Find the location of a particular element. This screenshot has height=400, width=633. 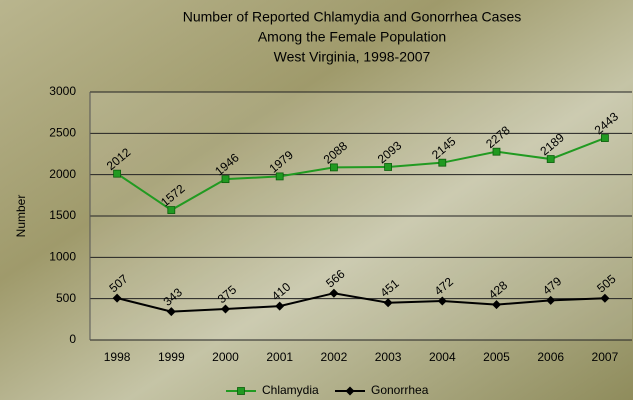

x-tick-label: 1999 is located at coordinates (171, 357).